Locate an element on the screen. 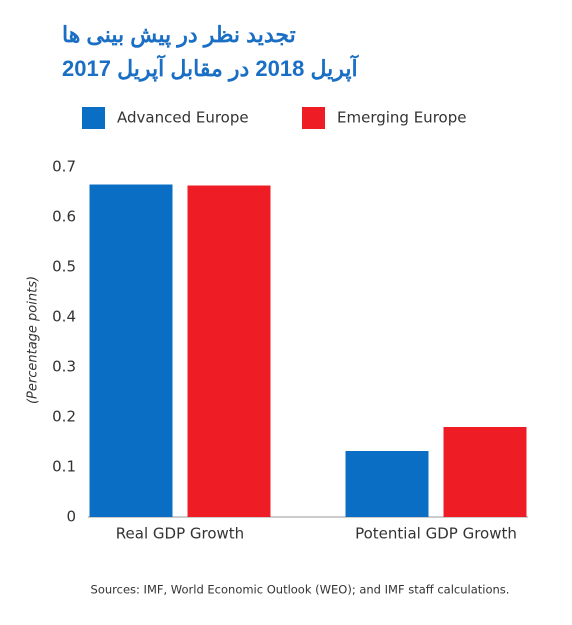  legend-label: Emerging Europe is located at coordinates (401, 118).